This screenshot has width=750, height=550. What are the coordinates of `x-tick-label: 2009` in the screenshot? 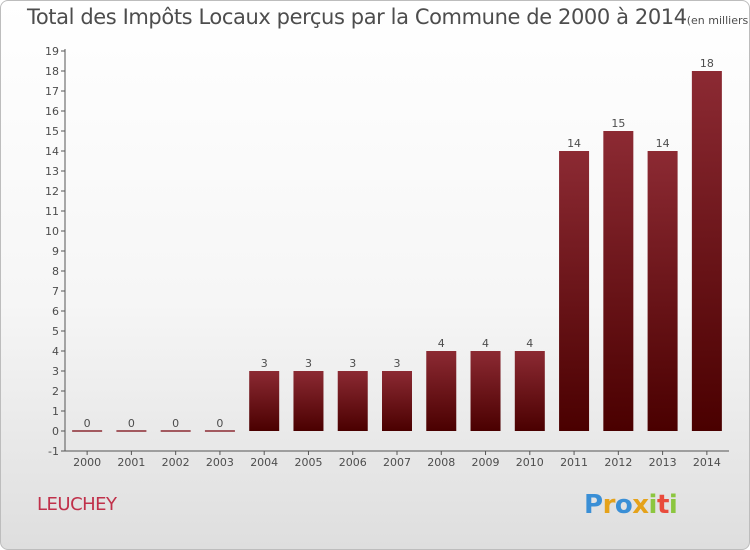 It's located at (486, 462).